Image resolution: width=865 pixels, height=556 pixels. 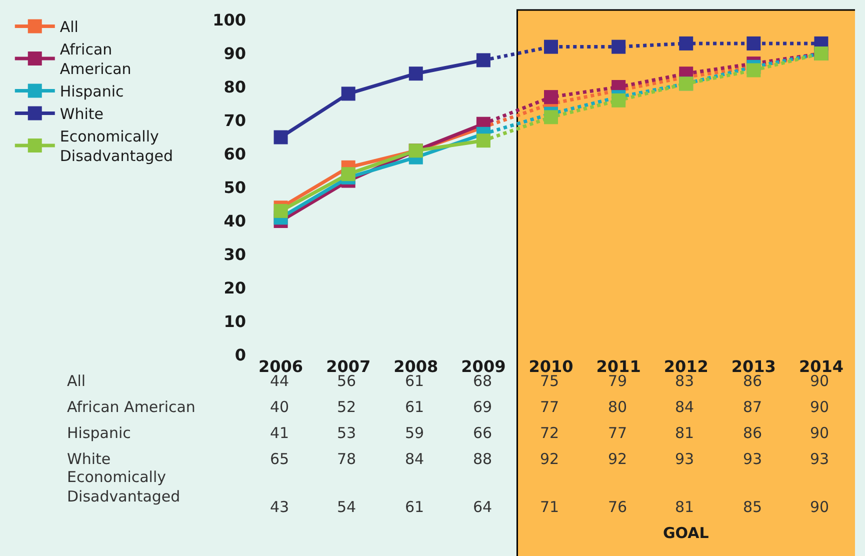 What do you see at coordinates (550, 433) in the screenshot?
I see `data-label: 72` at bounding box center [550, 433].